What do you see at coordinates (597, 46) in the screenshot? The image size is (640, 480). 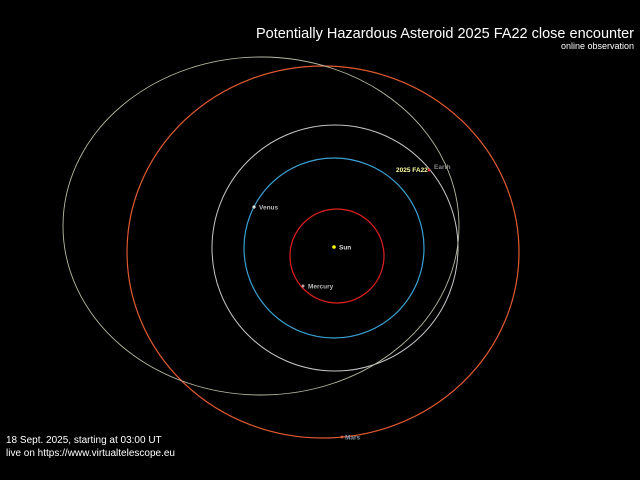 I see `page-subtitle: online observation` at bounding box center [597, 46].